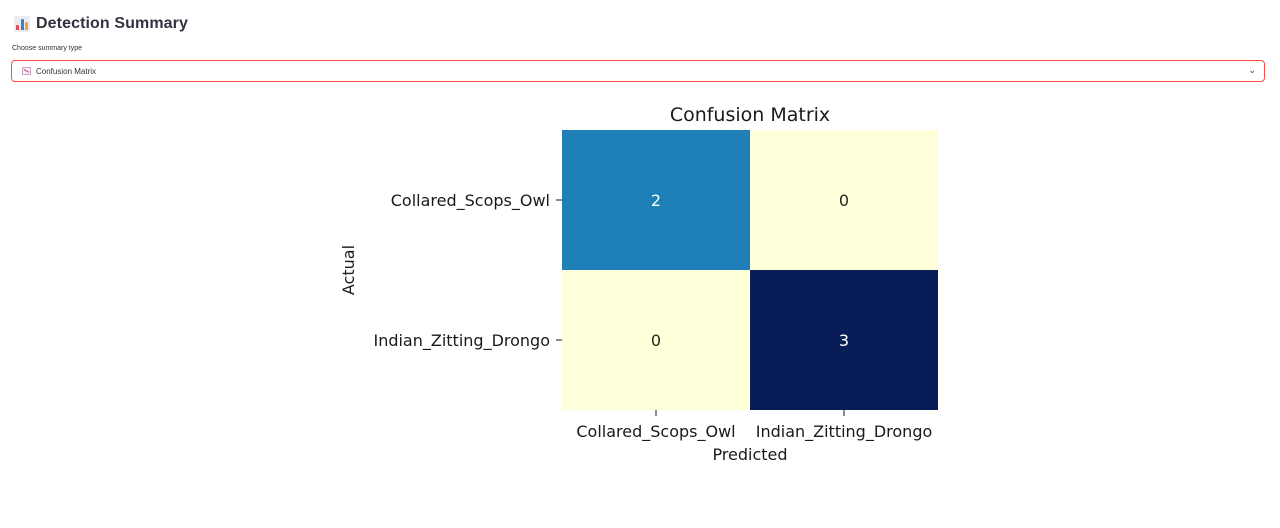 This screenshot has height=528, width=1280. Describe the element at coordinates (844, 432) in the screenshot. I see `x-tick-label: Indian_Zitting_Drongo` at that location.